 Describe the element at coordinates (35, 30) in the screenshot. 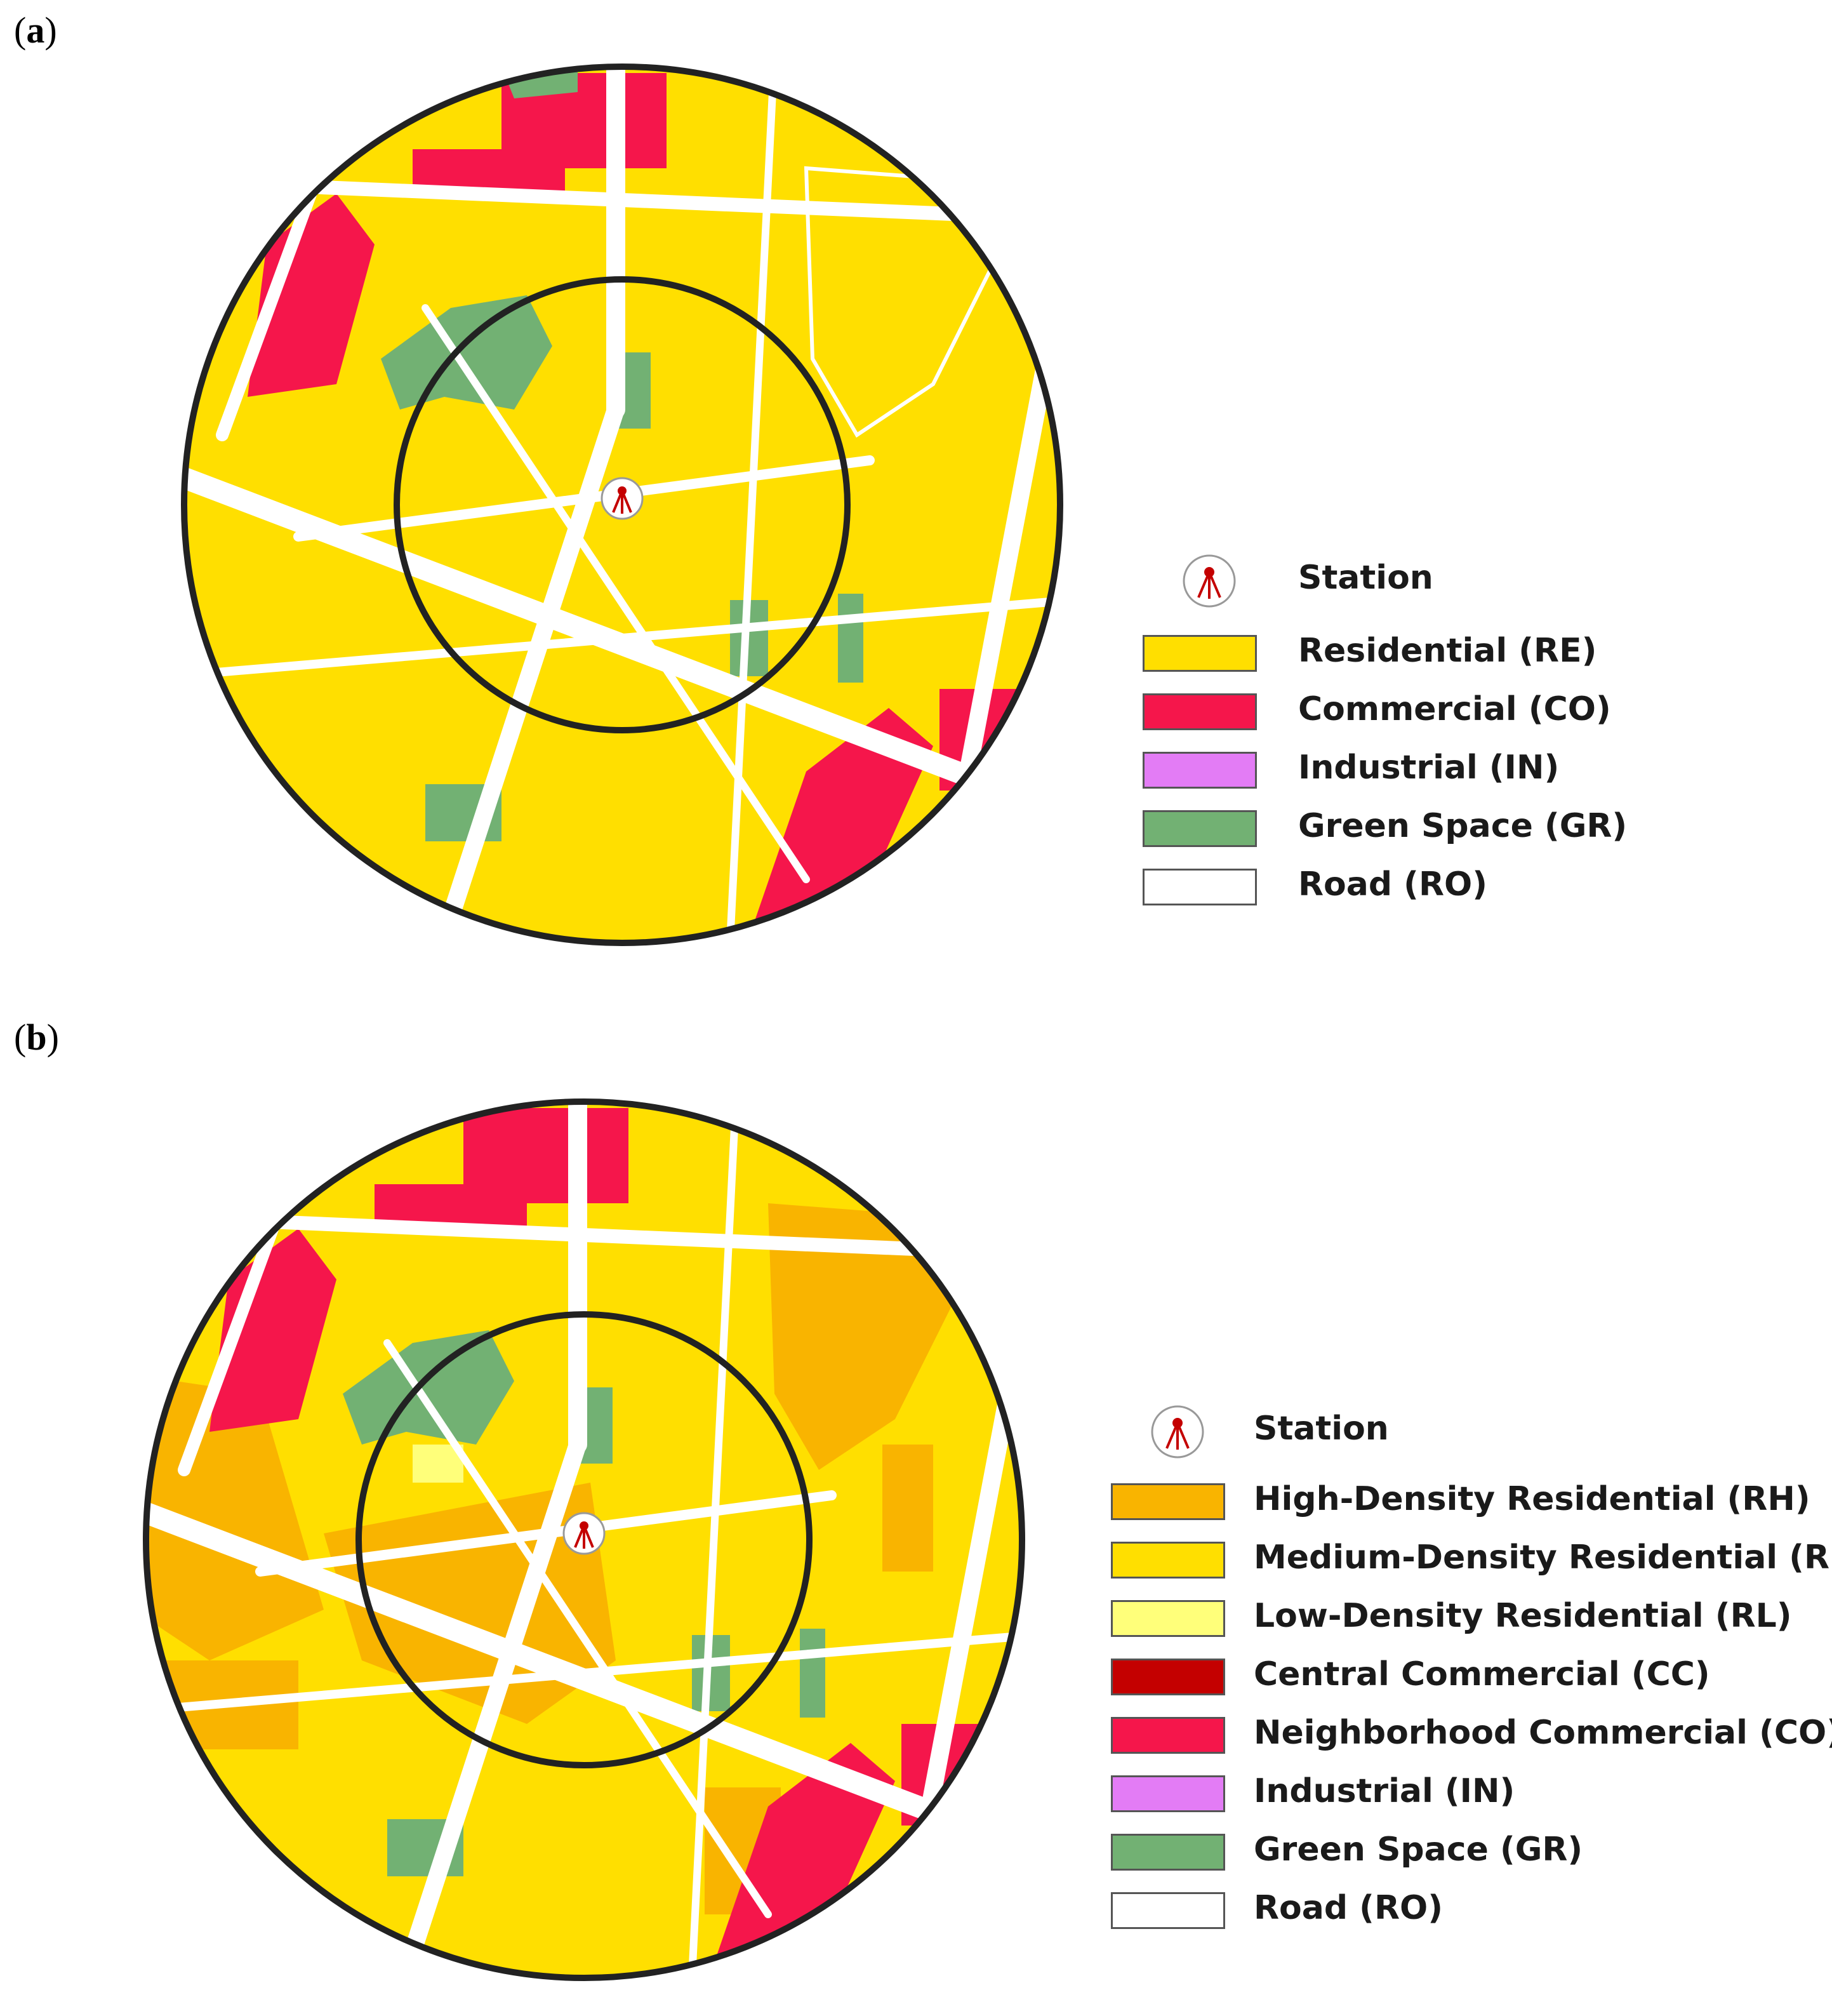

I see `panel-label-a: (a)` at that location.